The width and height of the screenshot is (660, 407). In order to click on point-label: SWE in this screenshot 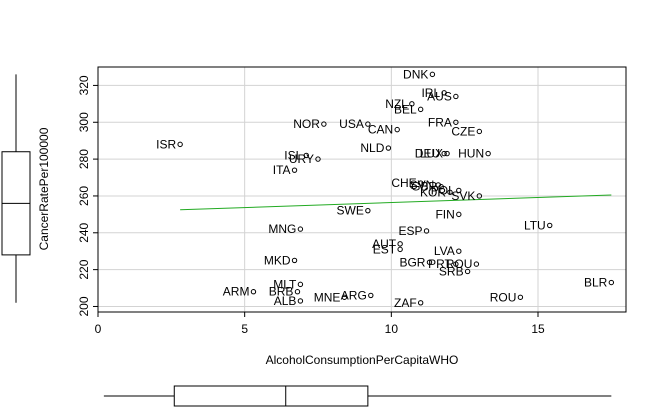, I will do `click(350, 211)`.